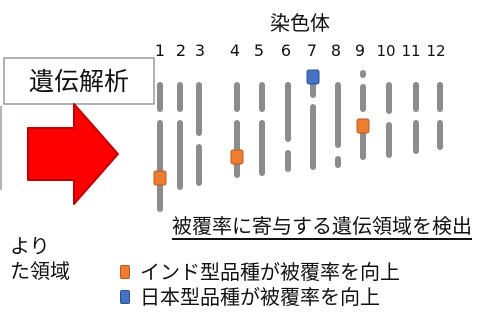  Describe the element at coordinates (312, 50) in the screenshot. I see `chromosome-number-7: 7` at that location.